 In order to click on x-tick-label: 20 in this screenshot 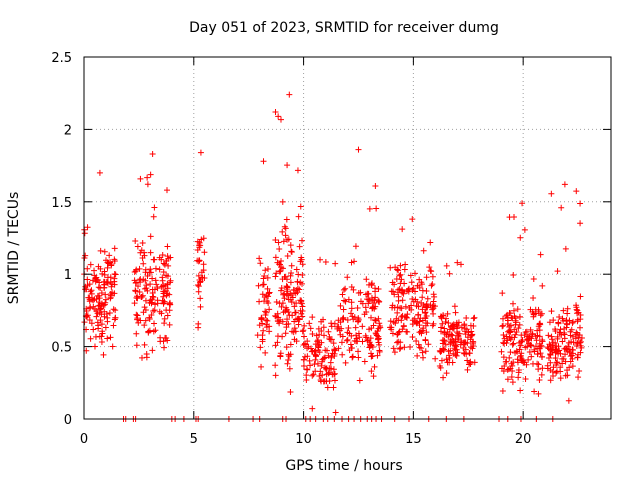, I will do `click(523, 439)`.